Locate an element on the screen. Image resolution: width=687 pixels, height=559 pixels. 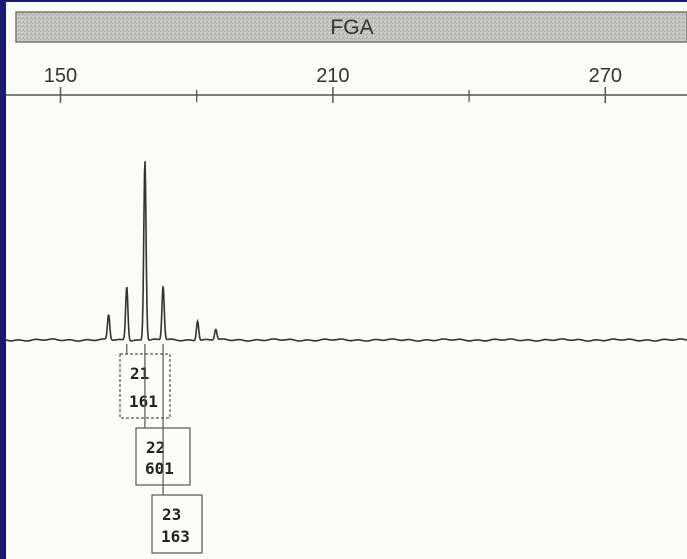
x-tick-label-210: 210 is located at coordinates (332, 76).